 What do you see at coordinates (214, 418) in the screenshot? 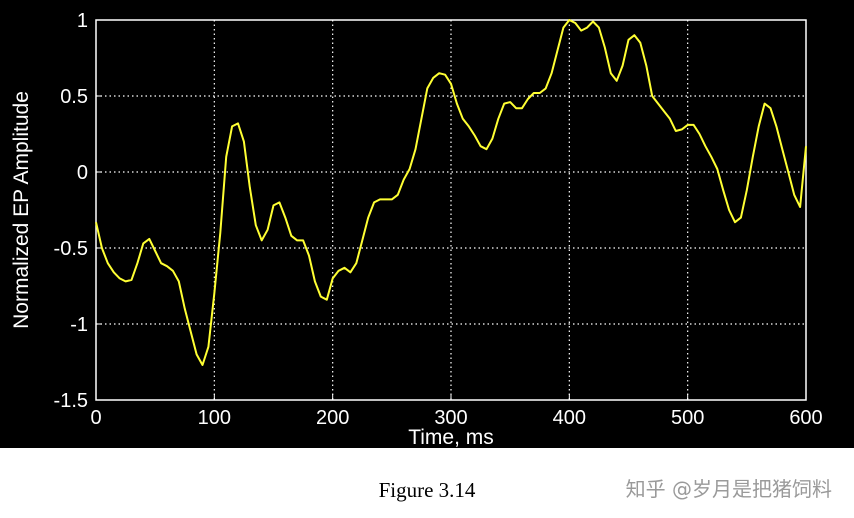
I see `x-tick-label: 100` at bounding box center [214, 418].